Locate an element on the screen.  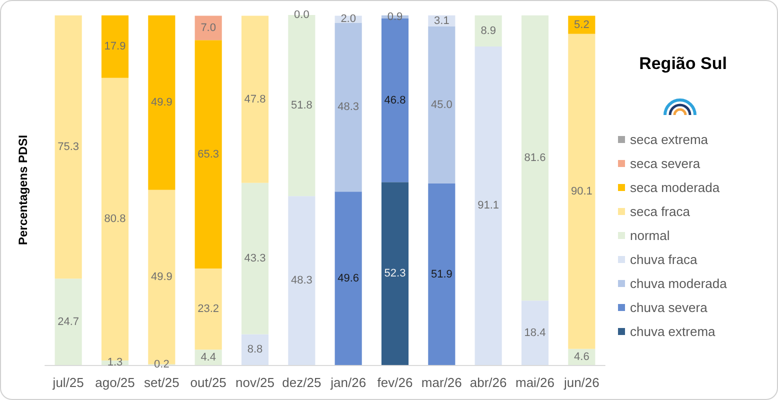
data-label: 4.4 is located at coordinates (208, 357).